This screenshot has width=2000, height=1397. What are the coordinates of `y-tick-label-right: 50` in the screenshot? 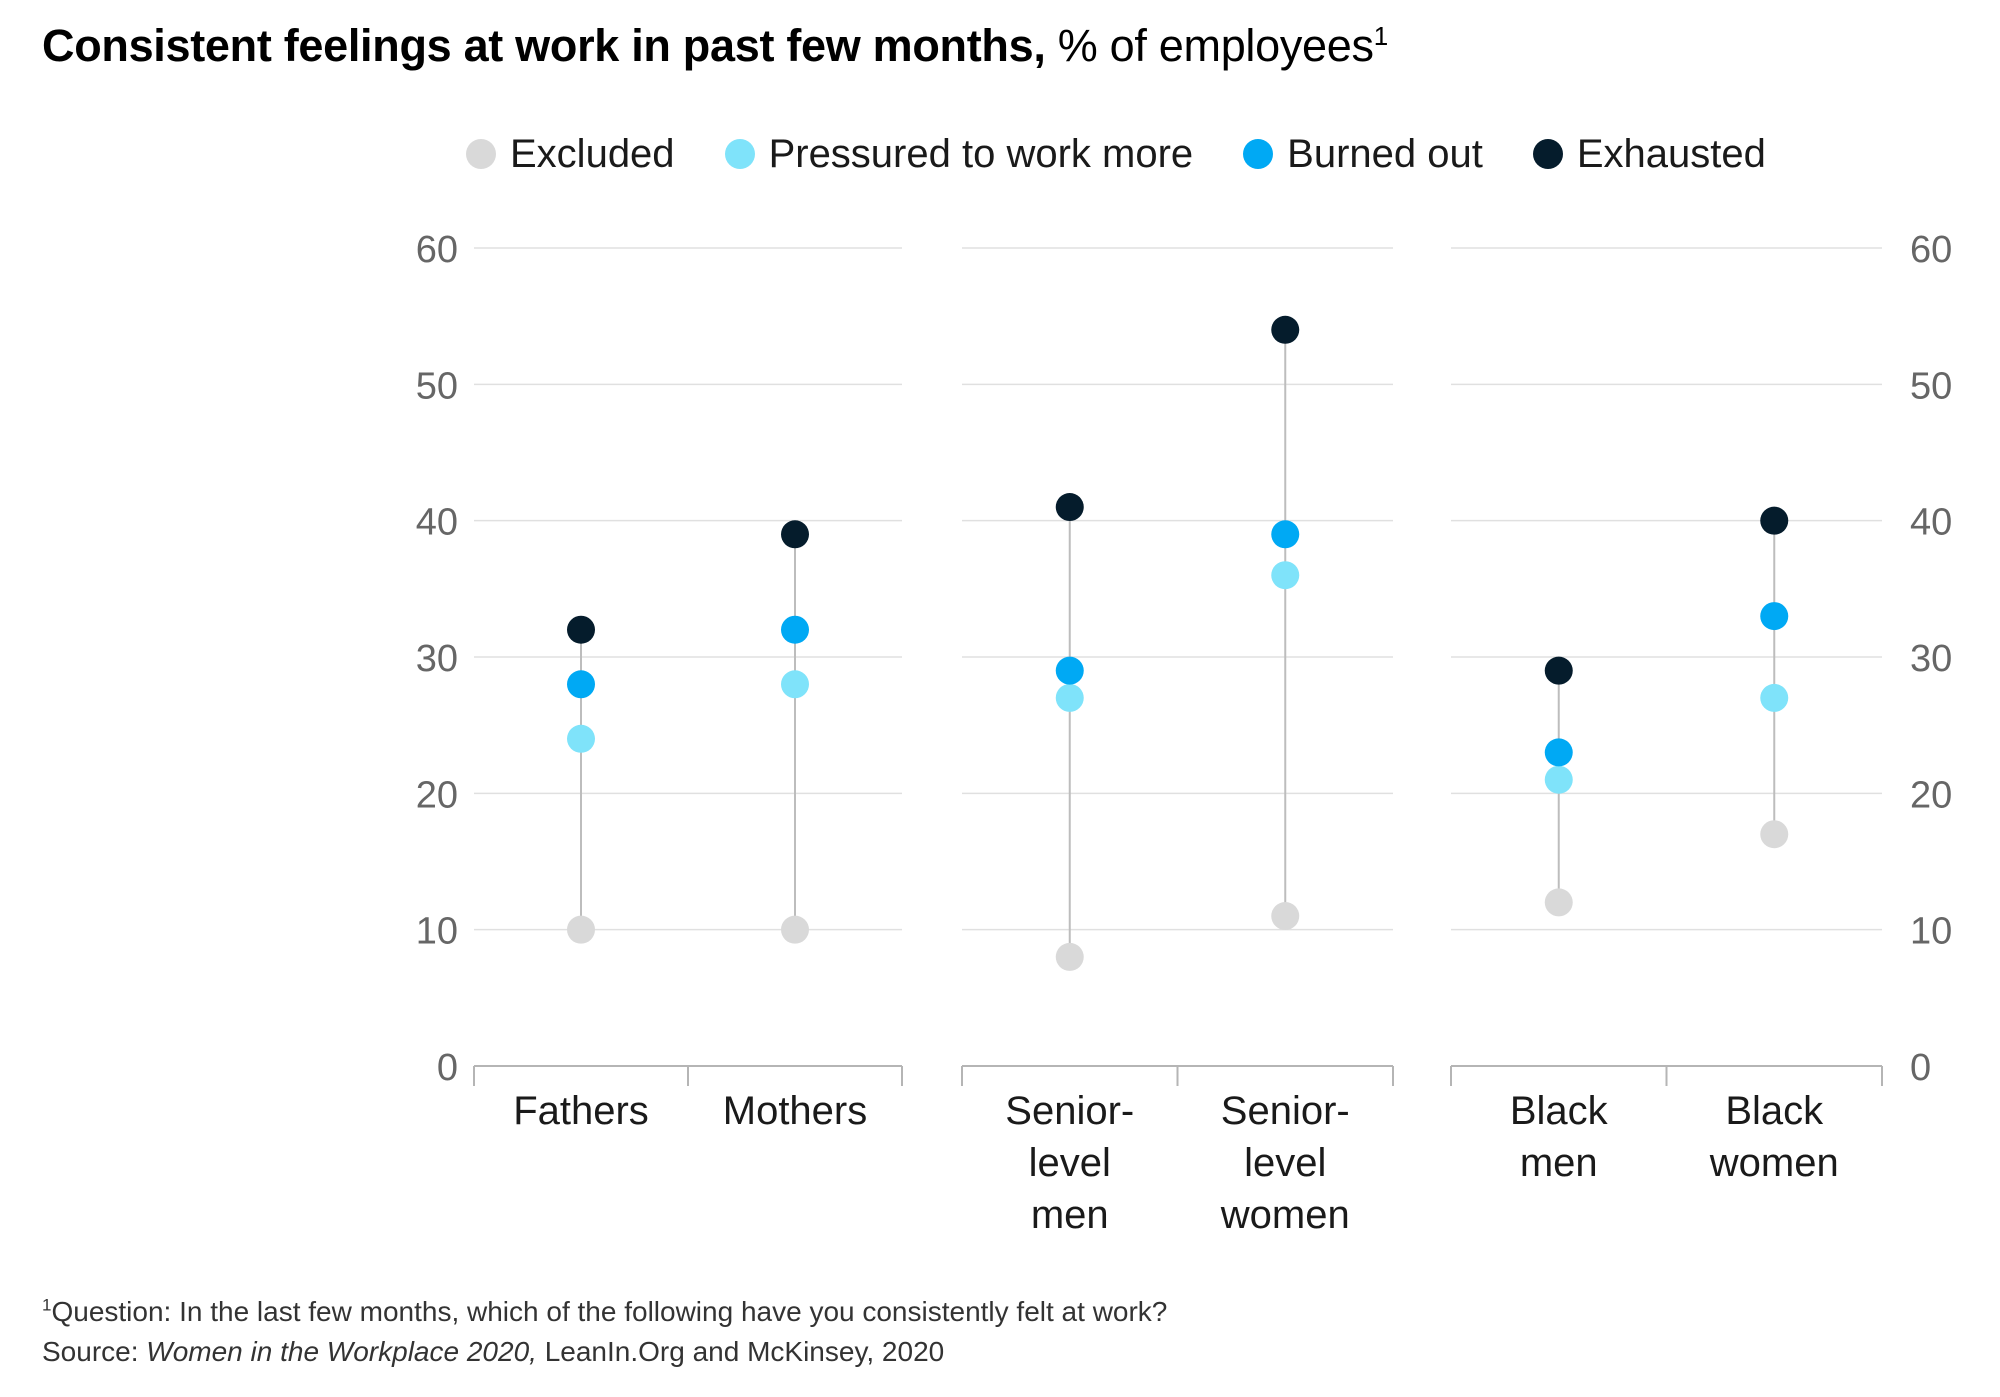 It's located at (1931, 386).